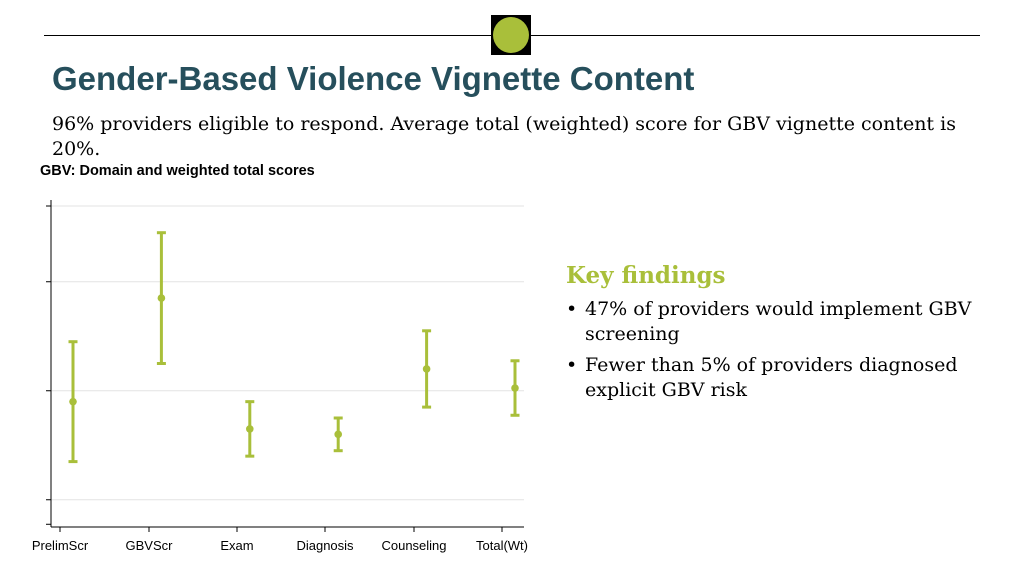 The height and width of the screenshot is (575, 1024). Describe the element at coordinates (60, 545) in the screenshot. I see `x-tick-label: PrelimScr` at that location.